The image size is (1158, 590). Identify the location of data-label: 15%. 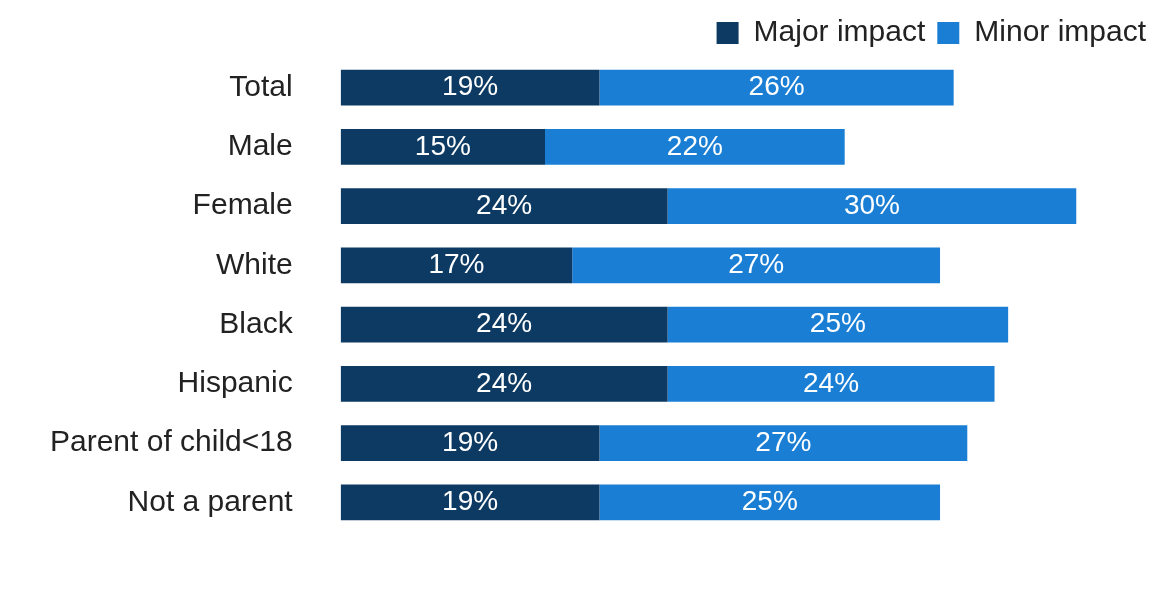
(442, 145).